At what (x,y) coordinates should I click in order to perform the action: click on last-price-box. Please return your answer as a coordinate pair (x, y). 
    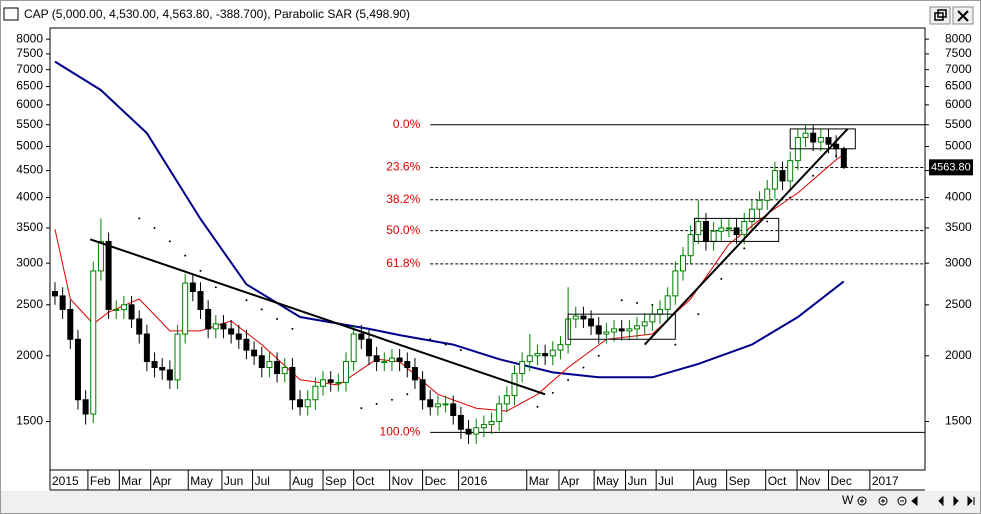
    Looking at the image, I should click on (951, 167).